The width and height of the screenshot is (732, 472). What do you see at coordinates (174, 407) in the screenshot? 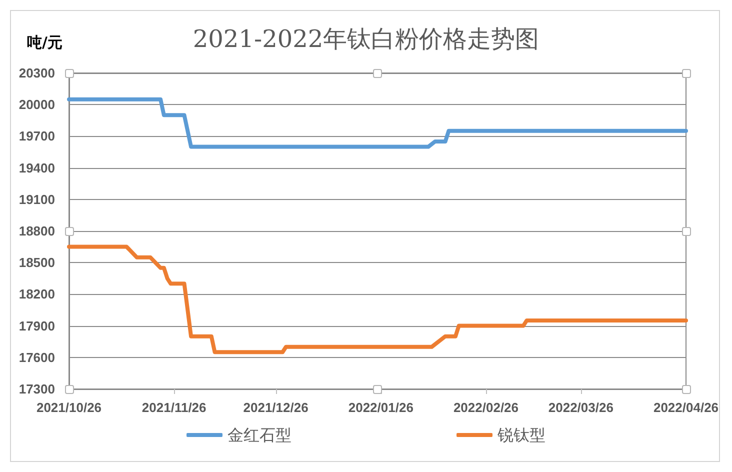
I see `x-tick-label: 2021/11/26` at bounding box center [174, 407].